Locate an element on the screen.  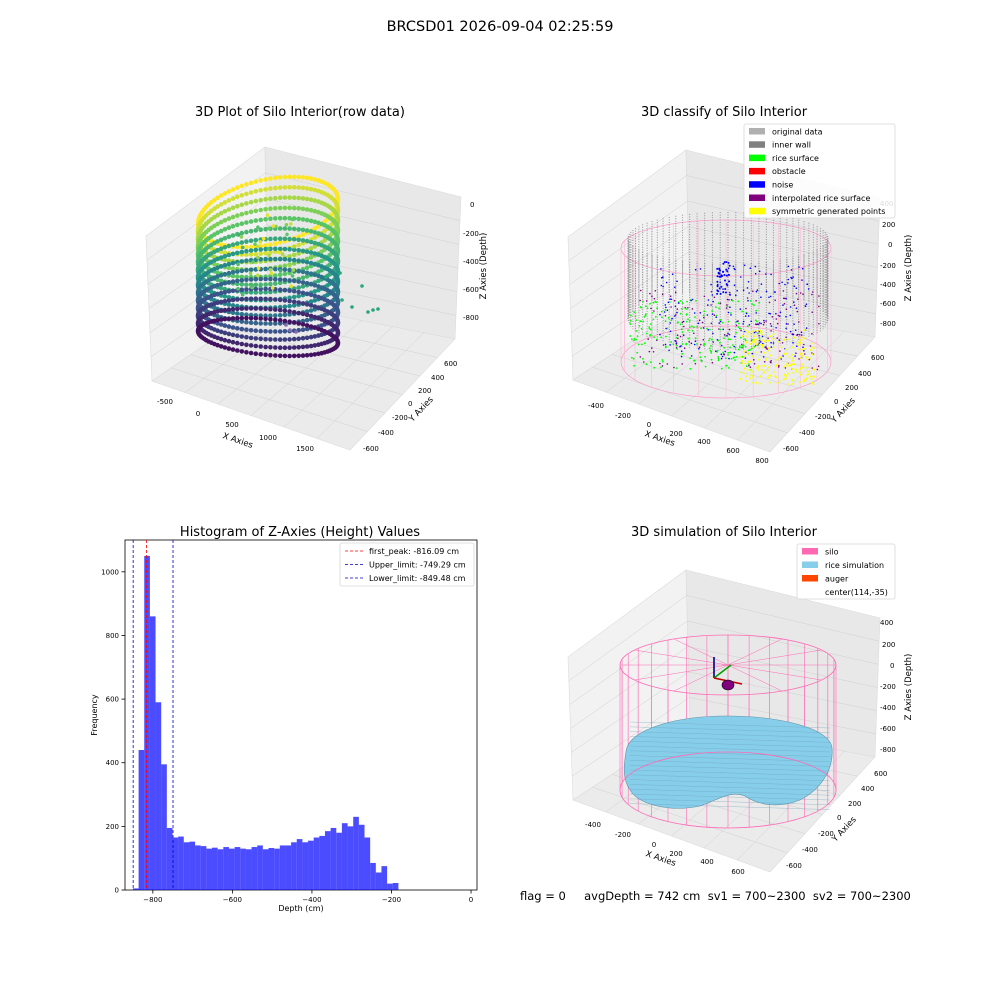
legend-entry: interpolated rice surface is located at coordinates (821, 198).